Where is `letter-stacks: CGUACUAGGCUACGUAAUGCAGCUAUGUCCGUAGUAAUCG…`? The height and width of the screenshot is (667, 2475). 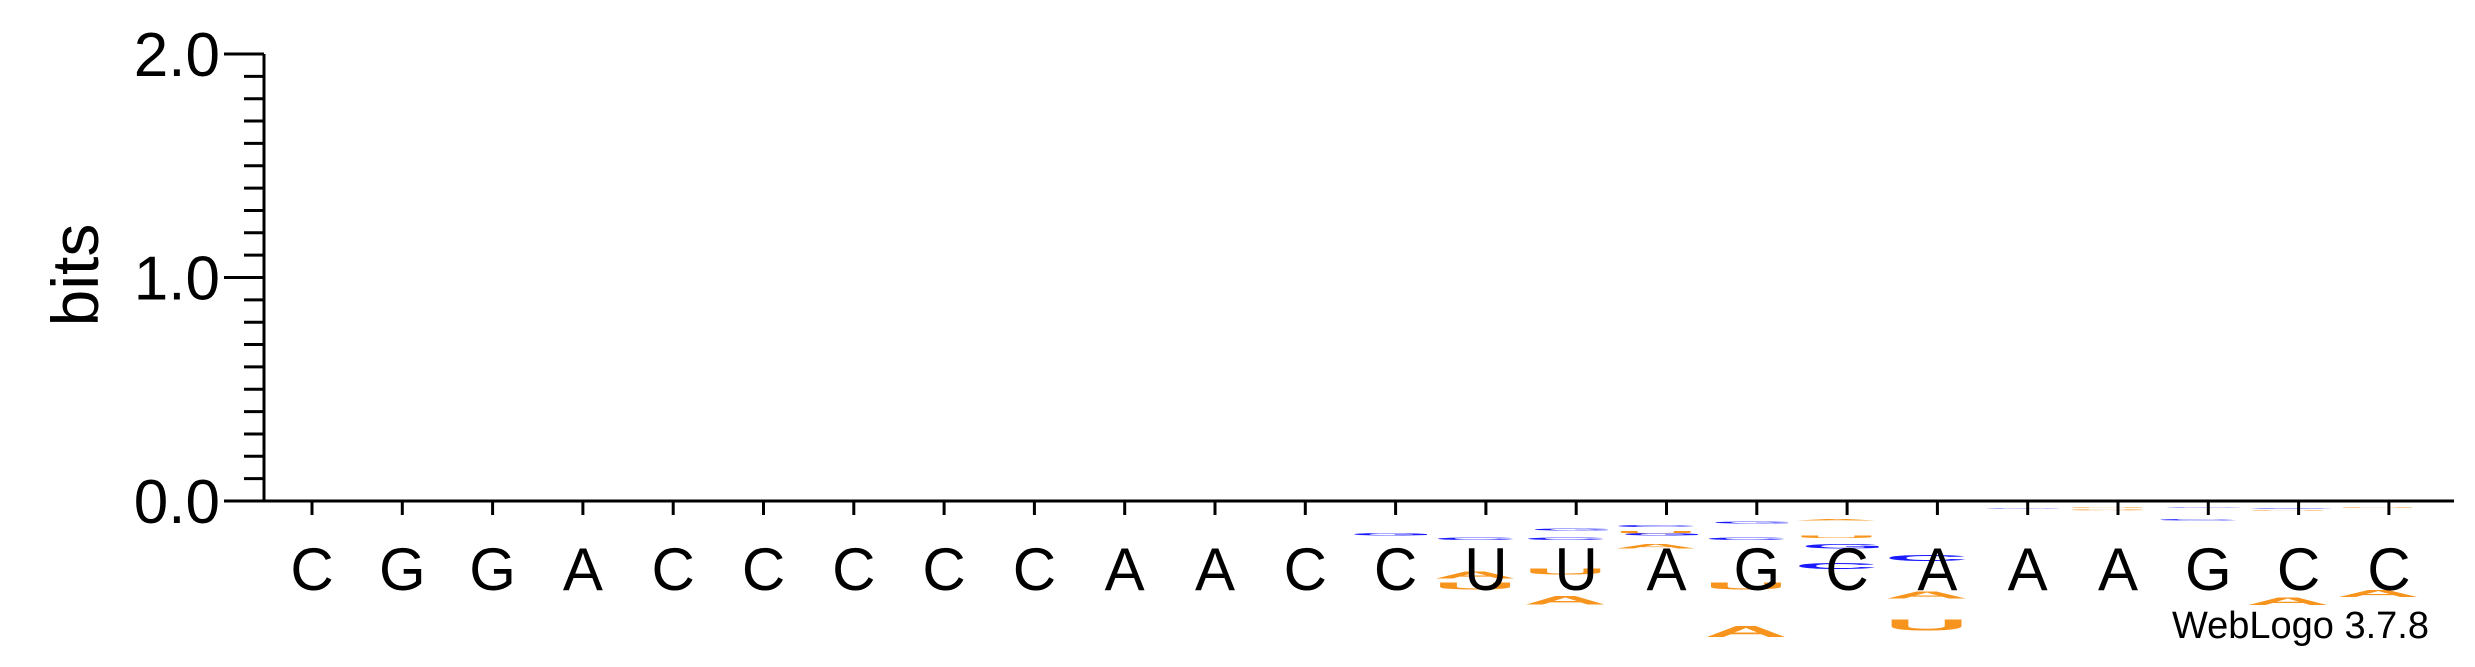 letter-stacks: CGUACUAGGCUACGUAAUGCAGCUAUGUCCGUAGUAAUCG… is located at coordinates (1885, 574).